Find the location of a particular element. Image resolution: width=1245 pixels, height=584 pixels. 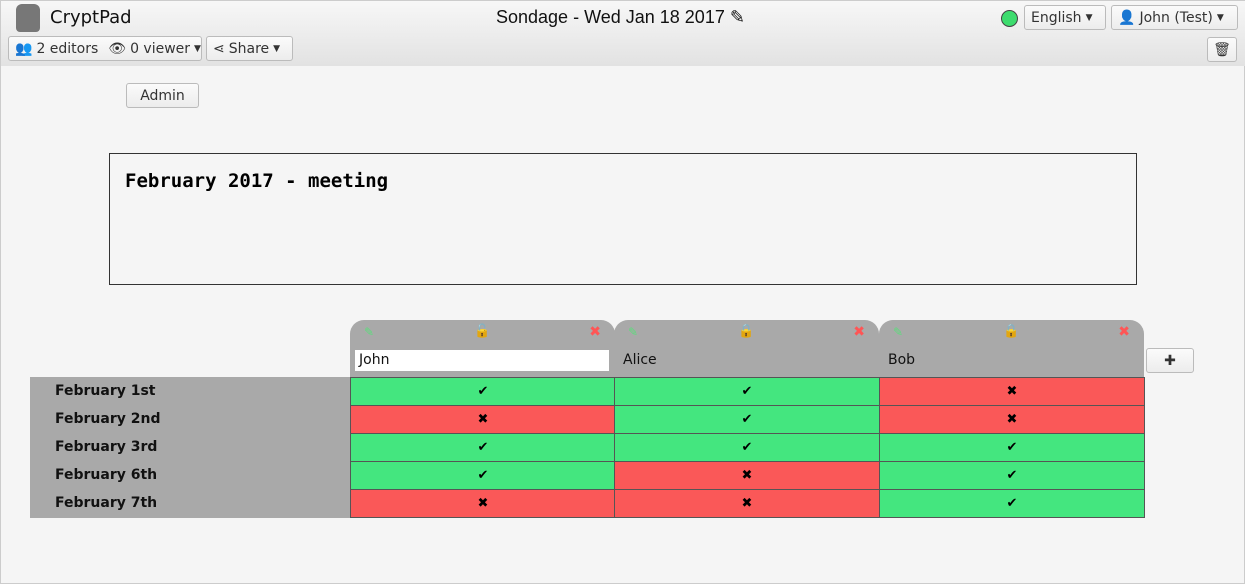

viewers-count: 0 viewer is located at coordinates (160, 48).